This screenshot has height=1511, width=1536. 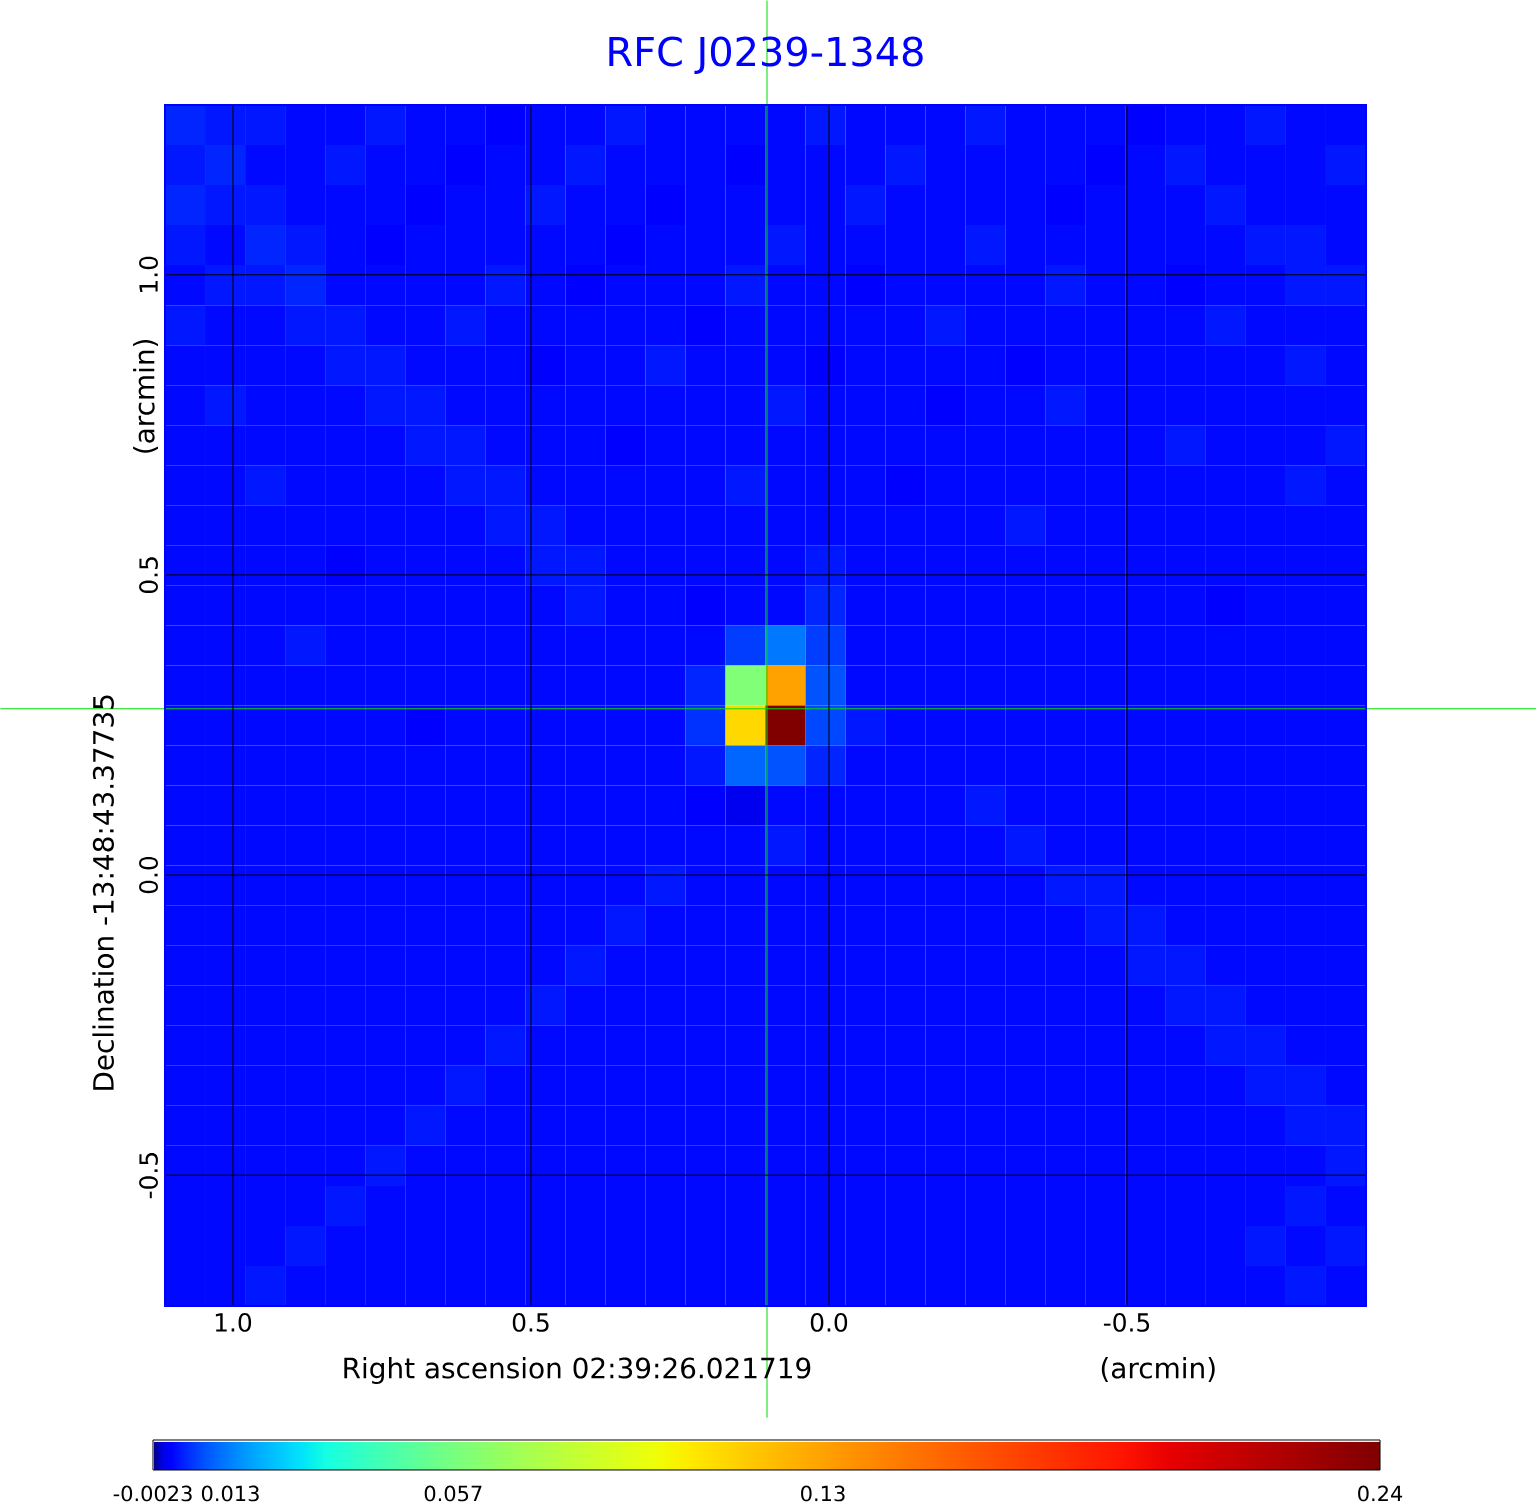 I want to click on y-tick-label: 0.0, so click(x=148, y=875).